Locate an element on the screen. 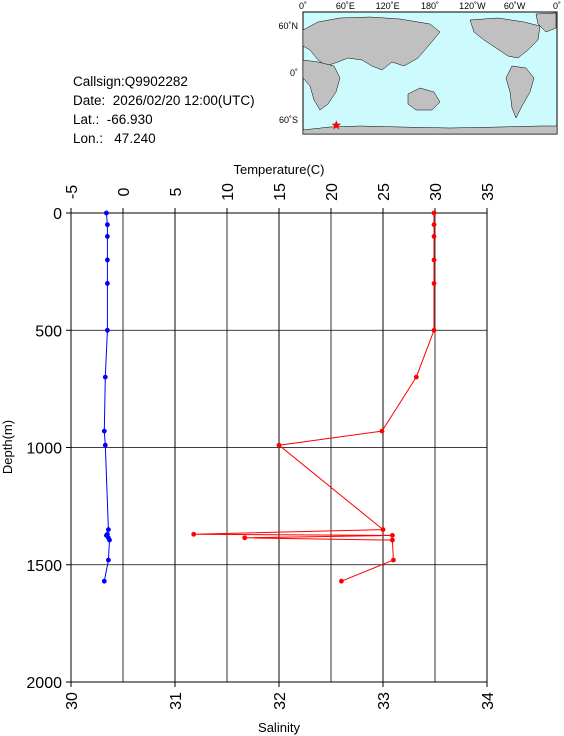  depth-tick-label: 1500 is located at coordinates (44, 566).